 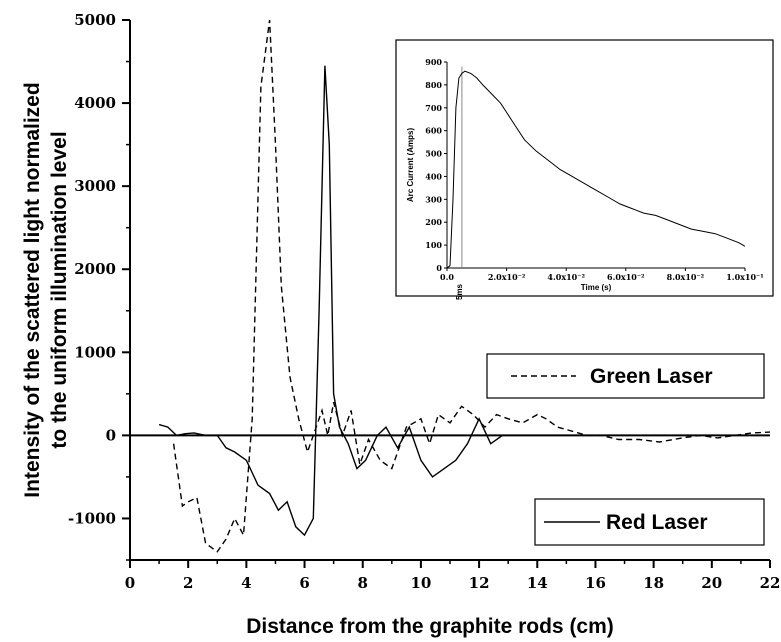 What do you see at coordinates (410, 165) in the screenshot?
I see `inset-y-axis-title: Arc Current (Amps)` at bounding box center [410, 165].